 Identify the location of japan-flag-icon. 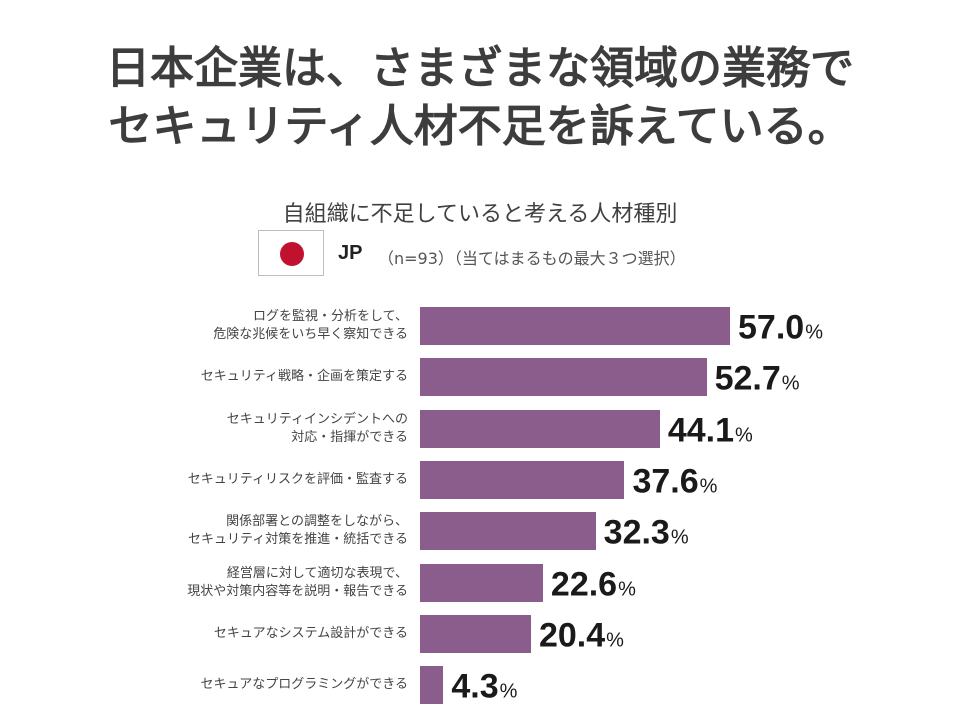
(291, 253).